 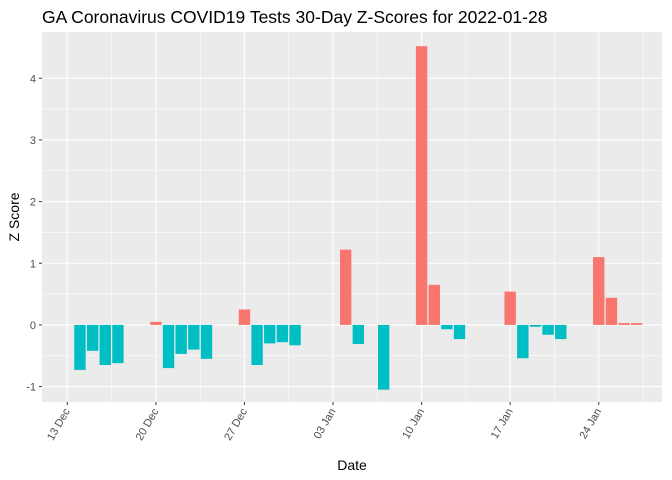 What do you see at coordinates (590, 424) in the screenshot?
I see `x-tick-label: 24 Jan` at bounding box center [590, 424].